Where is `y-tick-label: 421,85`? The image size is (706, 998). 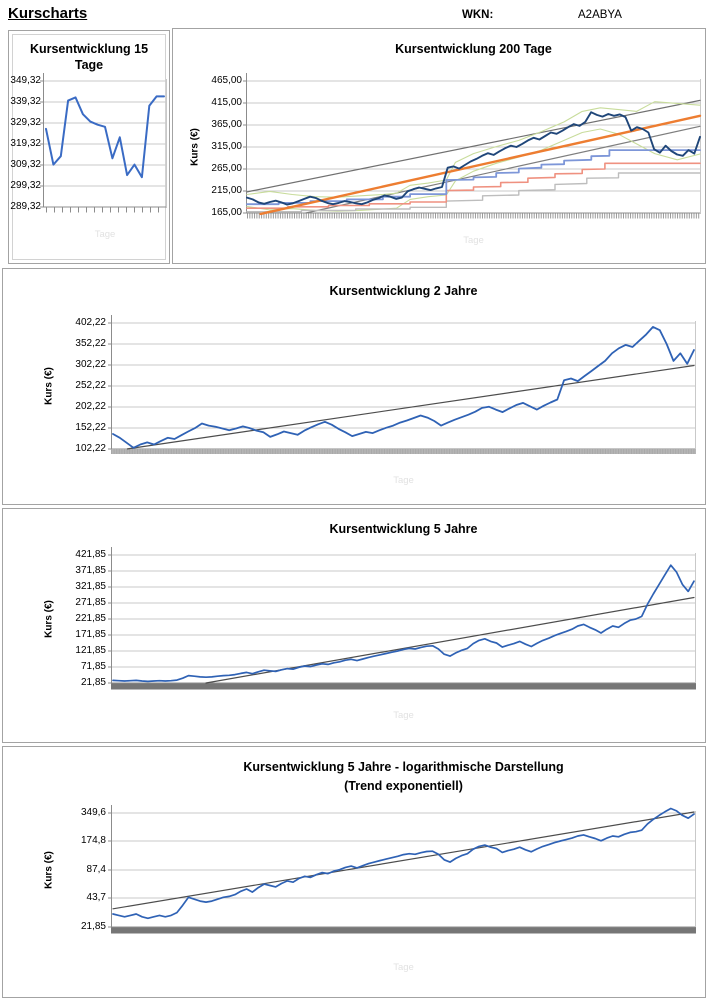
y-tick-label: 421,85 is located at coordinates (90, 554).